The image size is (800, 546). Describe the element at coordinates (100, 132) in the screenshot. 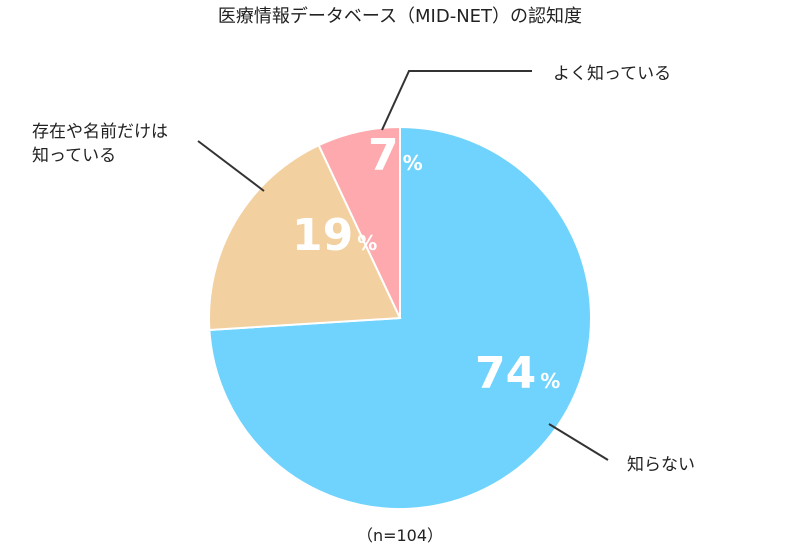

I see `slice-2-category-label-line: 存在や名前だけは` at that location.